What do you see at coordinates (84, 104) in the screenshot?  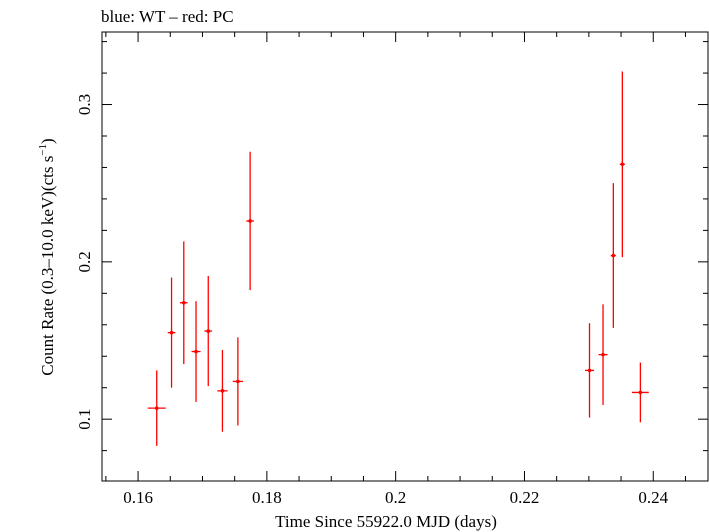 I see `y-tick-label: 0.3` at bounding box center [84, 104].